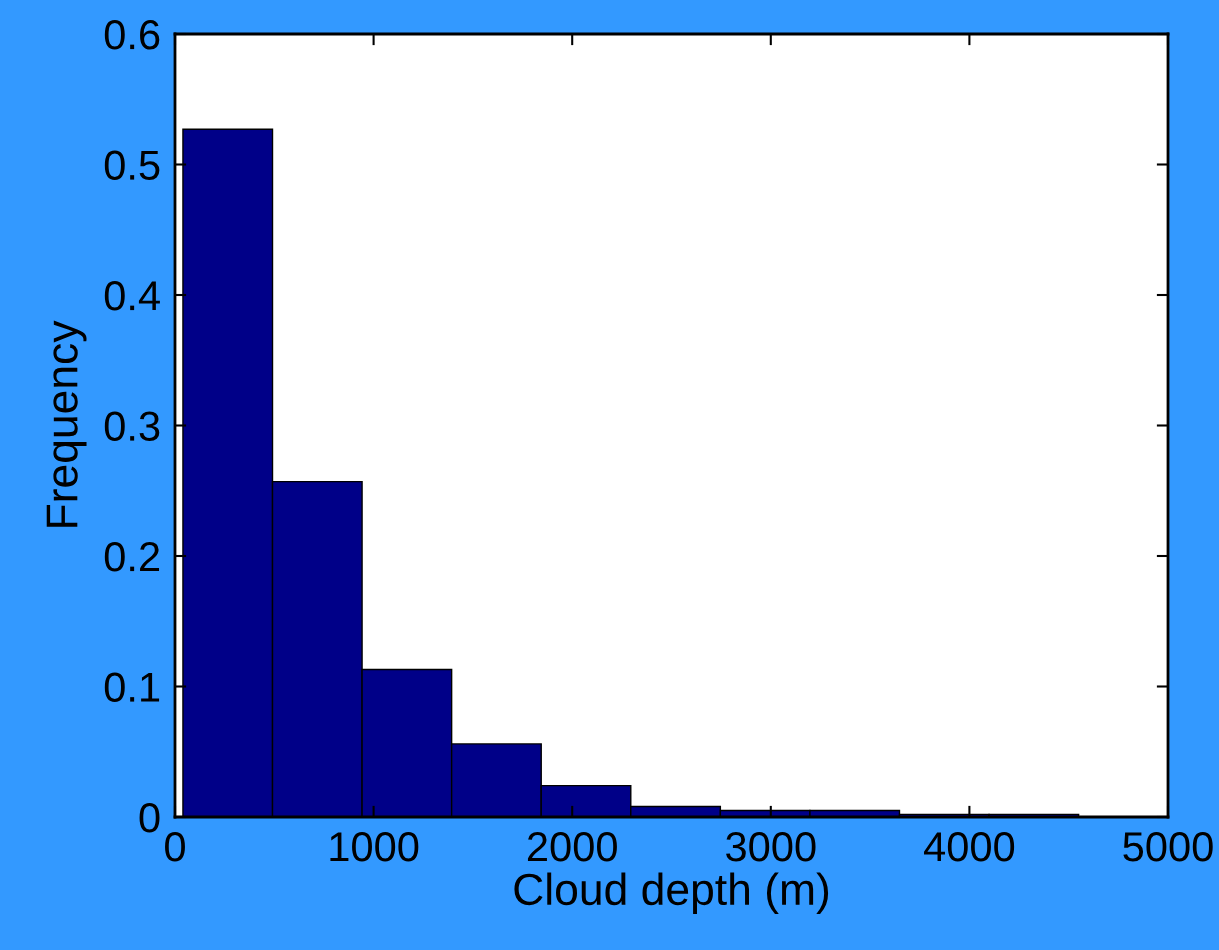  What do you see at coordinates (572, 846) in the screenshot?
I see `x-tick-label: 2000` at bounding box center [572, 846].